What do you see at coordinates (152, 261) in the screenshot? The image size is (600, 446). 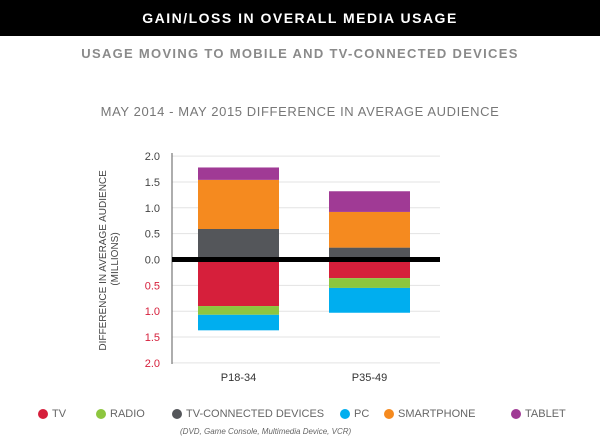 I see `y-tick-label: 0.0` at bounding box center [152, 261].